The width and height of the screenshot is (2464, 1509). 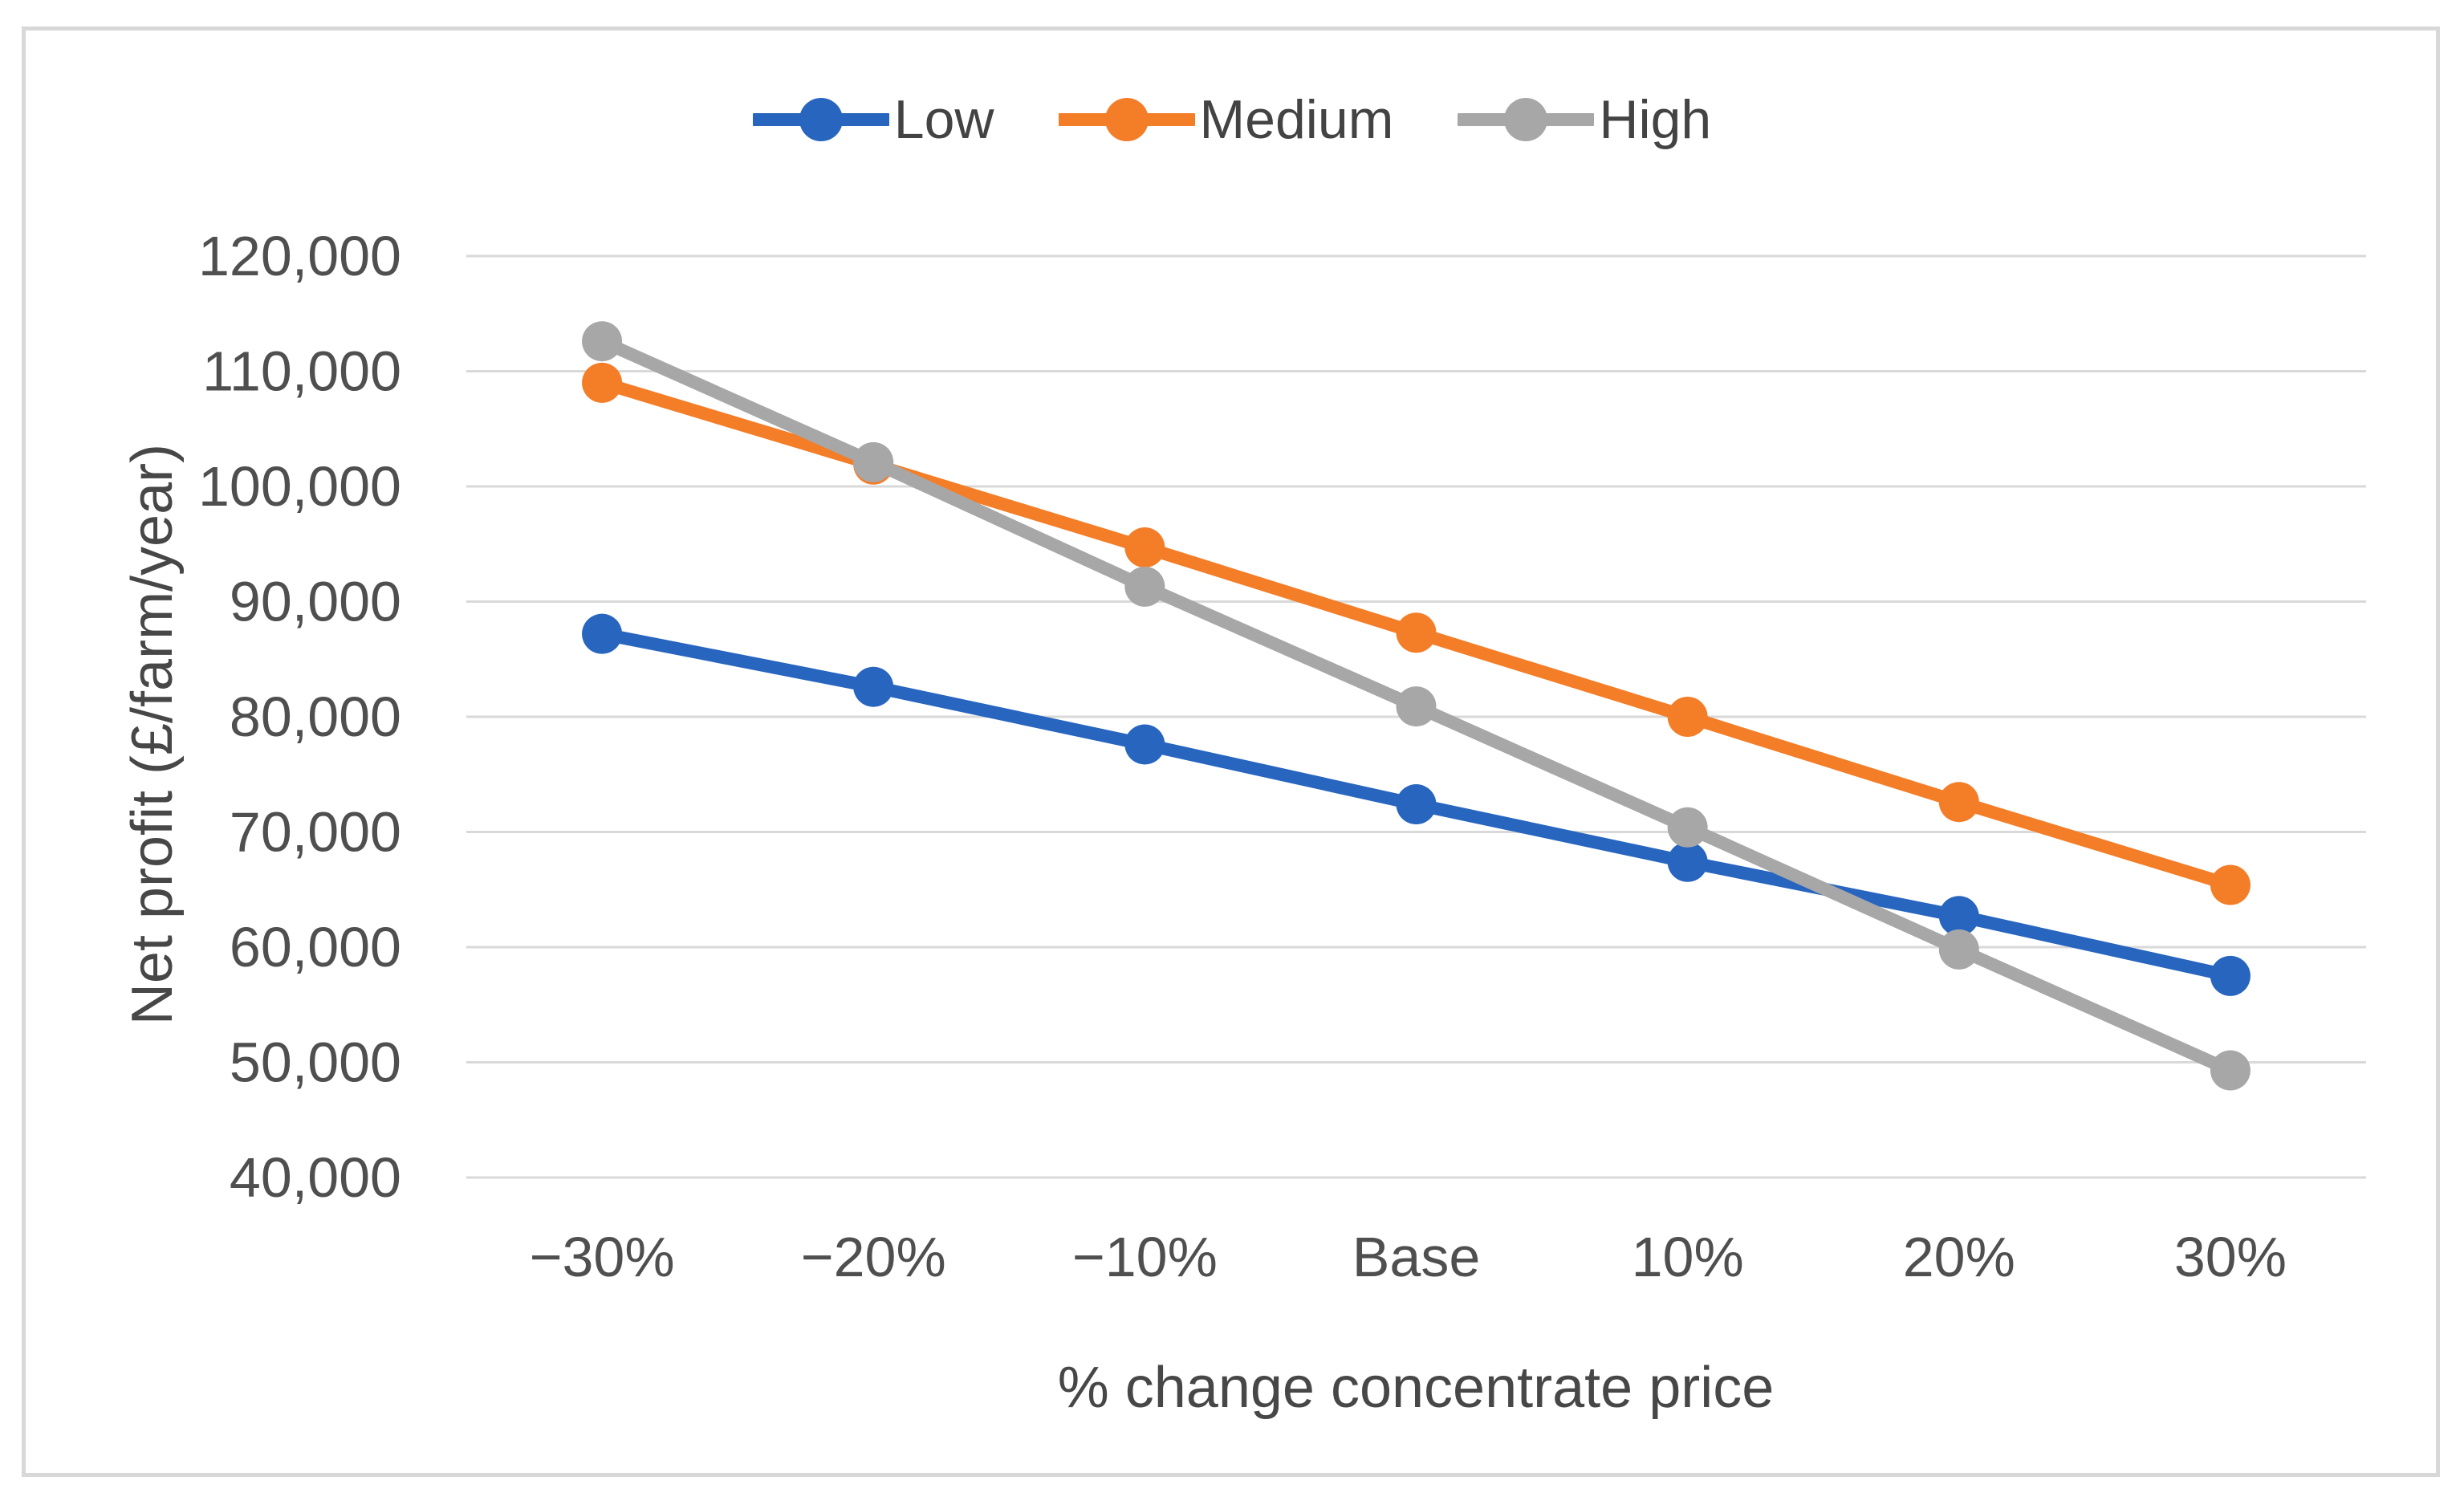 I want to click on y-tick-label: 50,000, so click(x=316, y=1062).